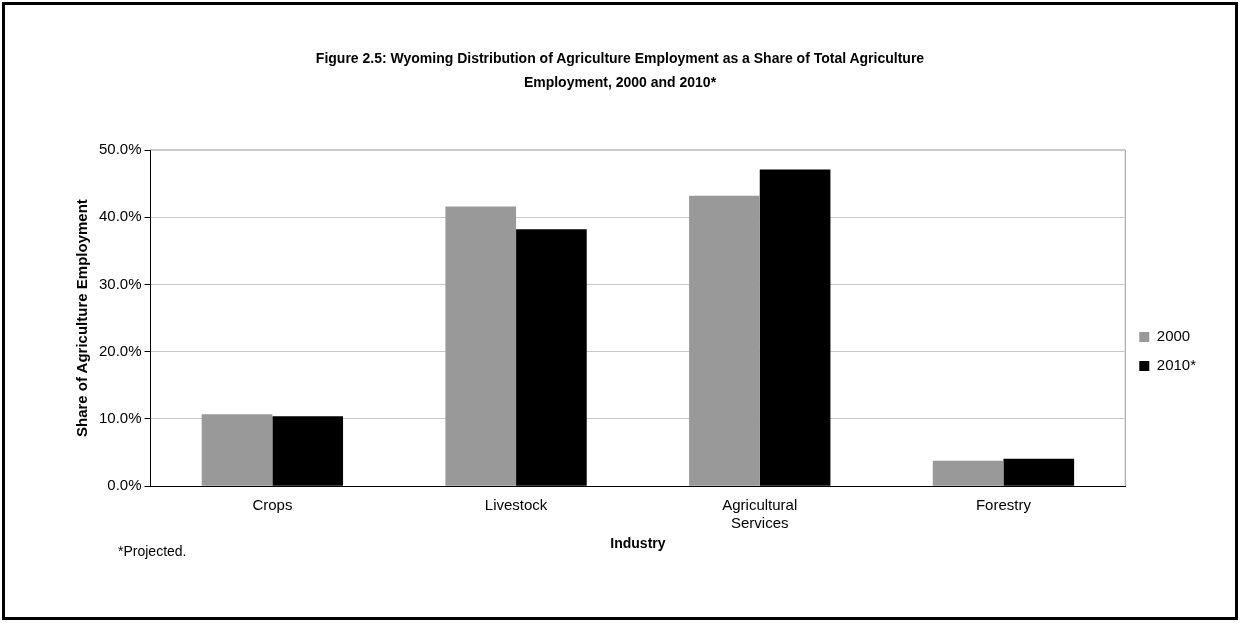 The image size is (1246, 628). What do you see at coordinates (1173, 336) in the screenshot?
I see `legend-label: 2000` at bounding box center [1173, 336].